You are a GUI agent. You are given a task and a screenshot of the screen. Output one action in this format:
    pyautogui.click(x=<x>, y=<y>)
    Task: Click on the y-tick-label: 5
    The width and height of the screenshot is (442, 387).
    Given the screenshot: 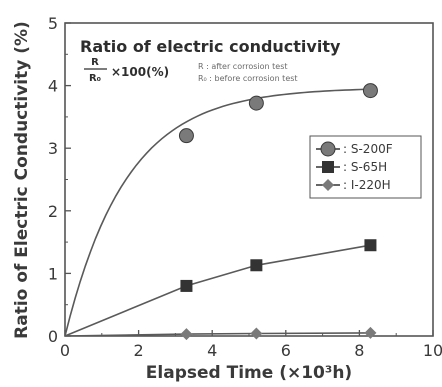 What is the action you would take?
    pyautogui.click(x=53, y=23)
    